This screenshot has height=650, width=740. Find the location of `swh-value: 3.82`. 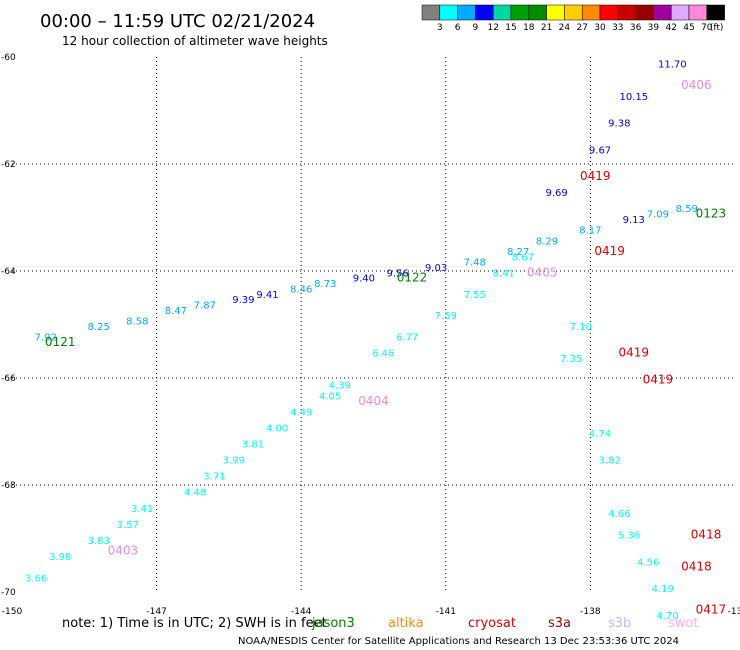

swh-value: 3.82 is located at coordinates (610, 461).